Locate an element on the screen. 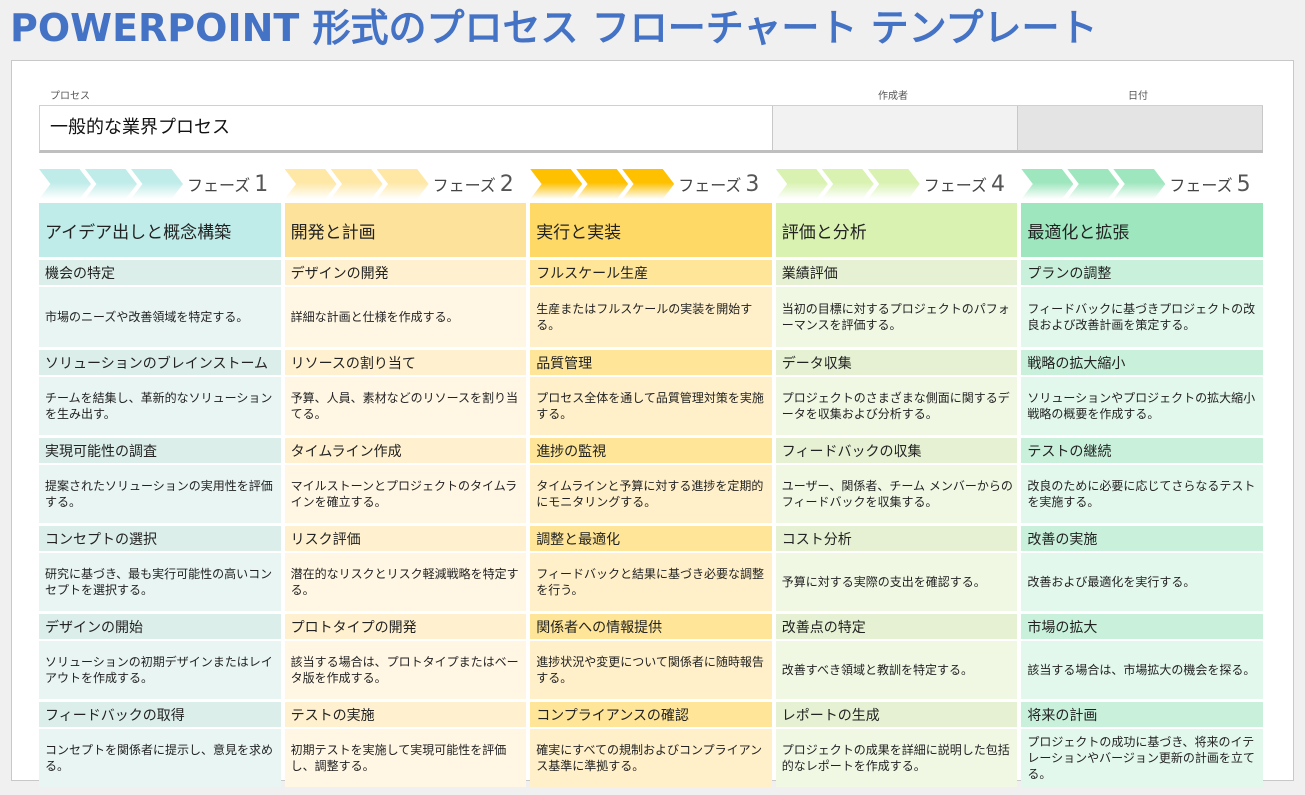 The height and width of the screenshot is (795, 1305). step-description: 改善および最適化を実行する。 is located at coordinates (1142, 582).